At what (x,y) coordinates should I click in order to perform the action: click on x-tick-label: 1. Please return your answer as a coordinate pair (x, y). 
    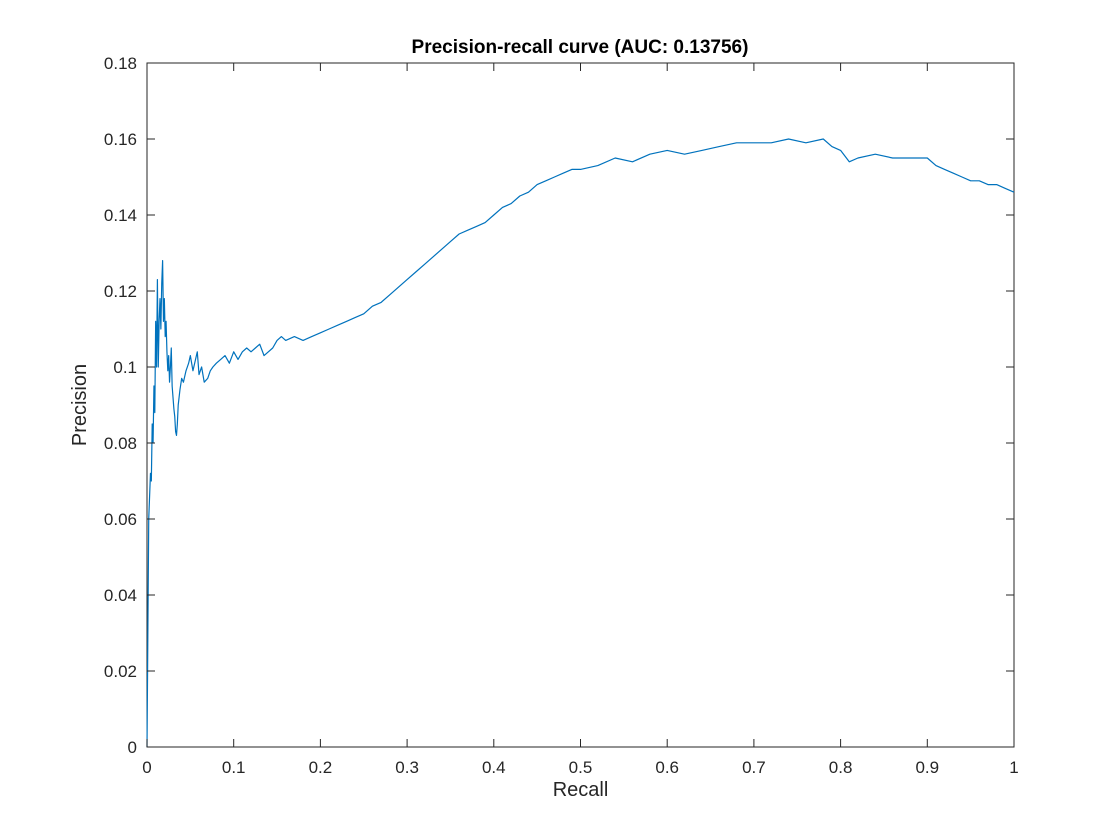
    Looking at the image, I should click on (1013, 767).